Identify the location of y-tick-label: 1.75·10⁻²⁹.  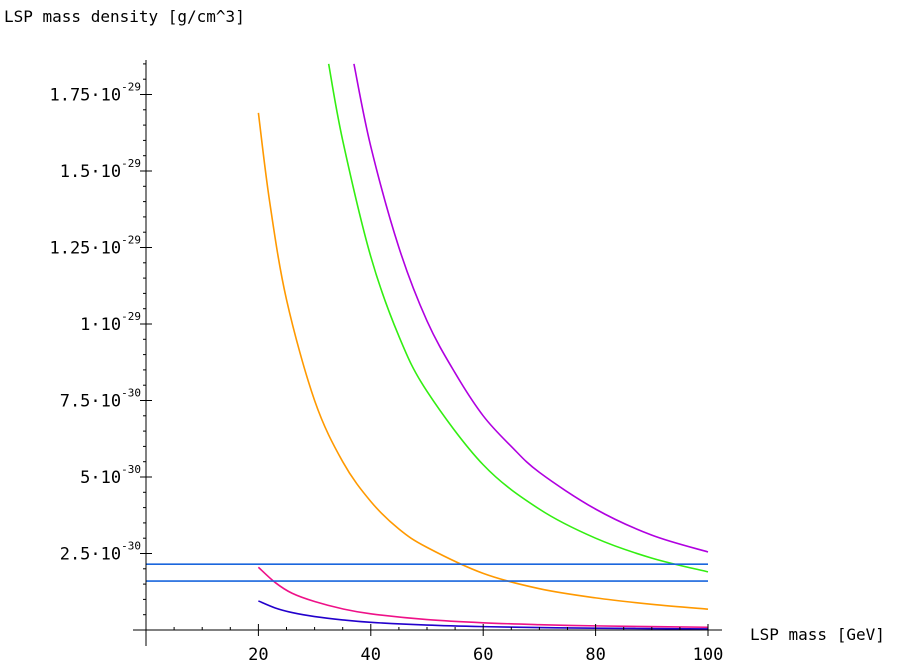
(95, 93).